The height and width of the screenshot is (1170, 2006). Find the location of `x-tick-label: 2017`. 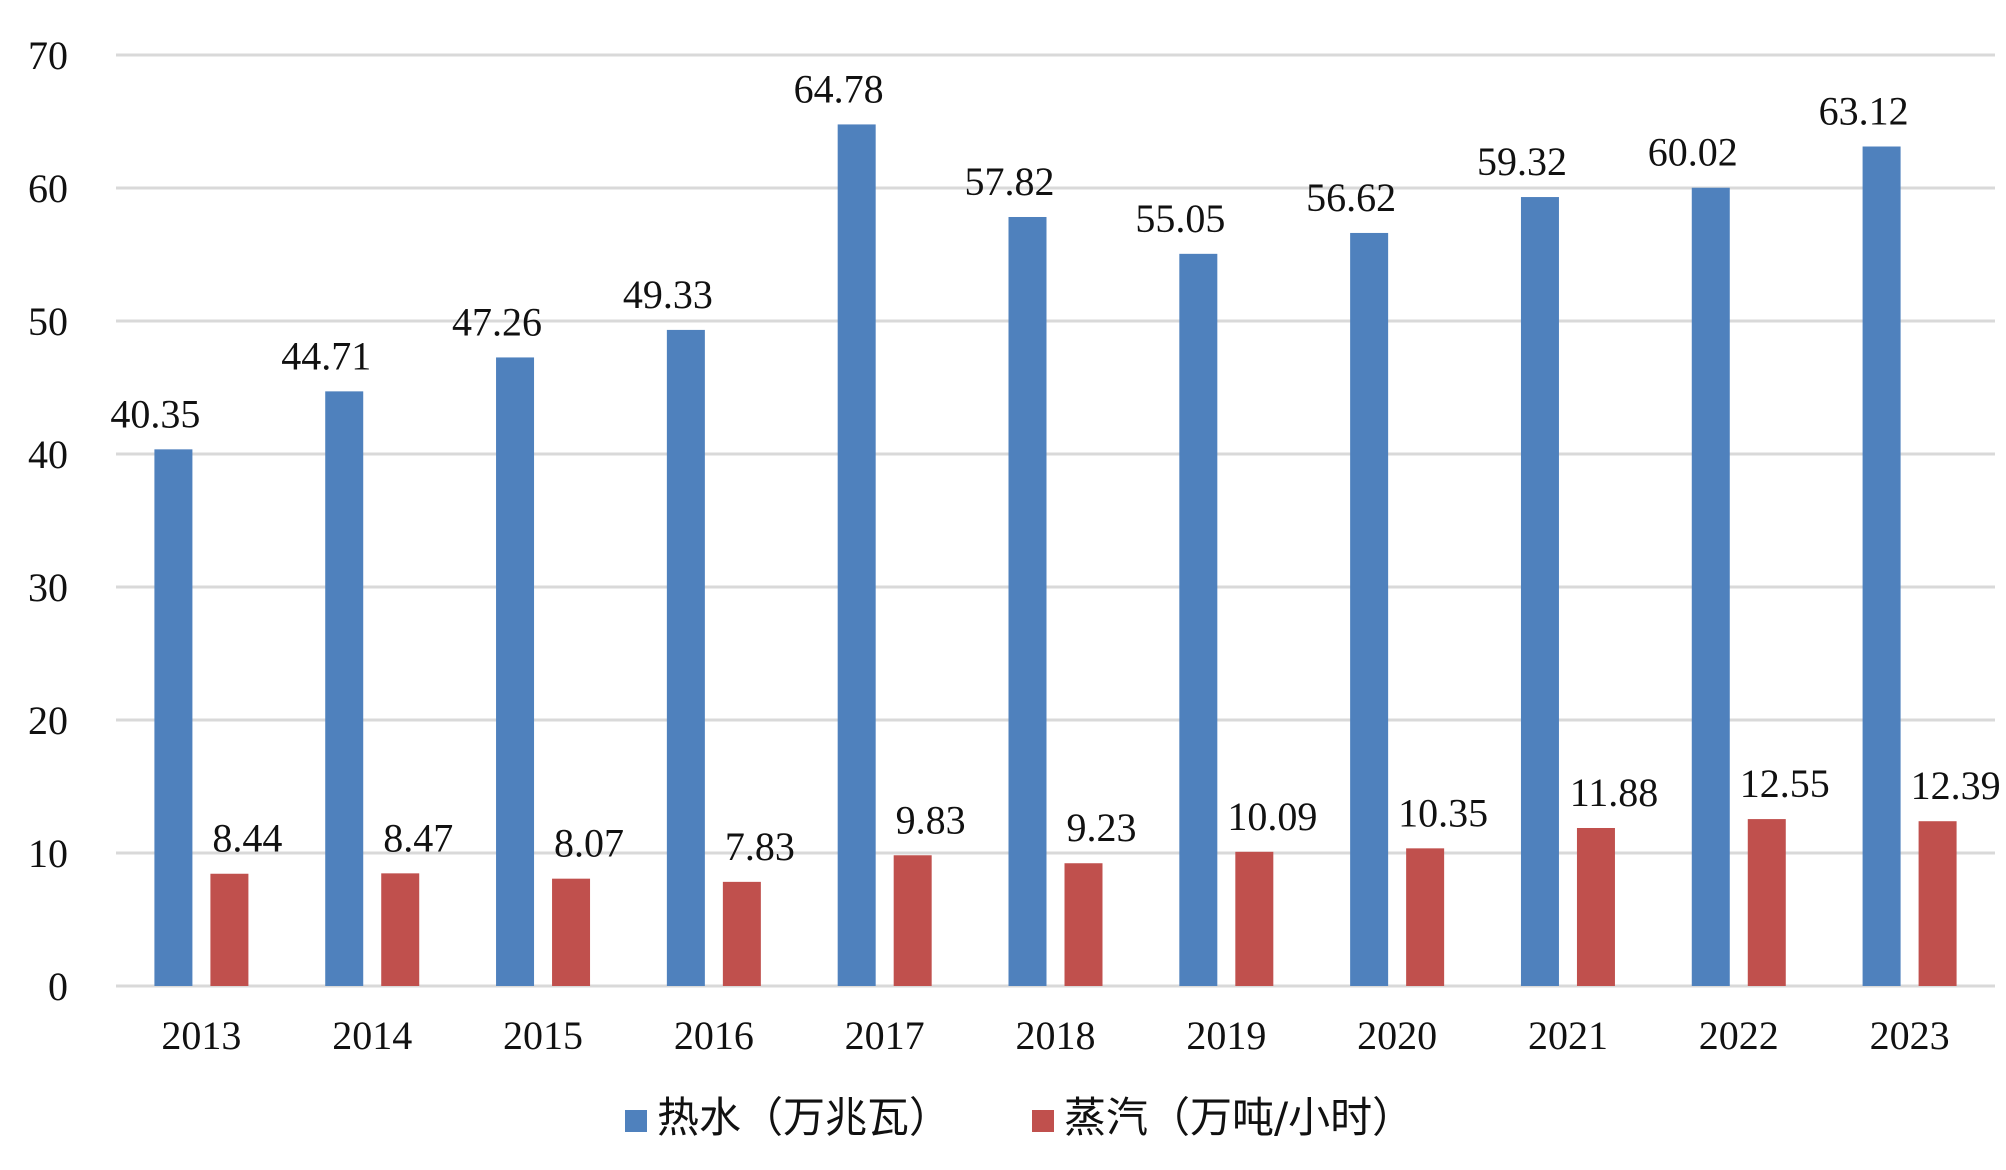

x-tick-label: 2017 is located at coordinates (885, 1035).